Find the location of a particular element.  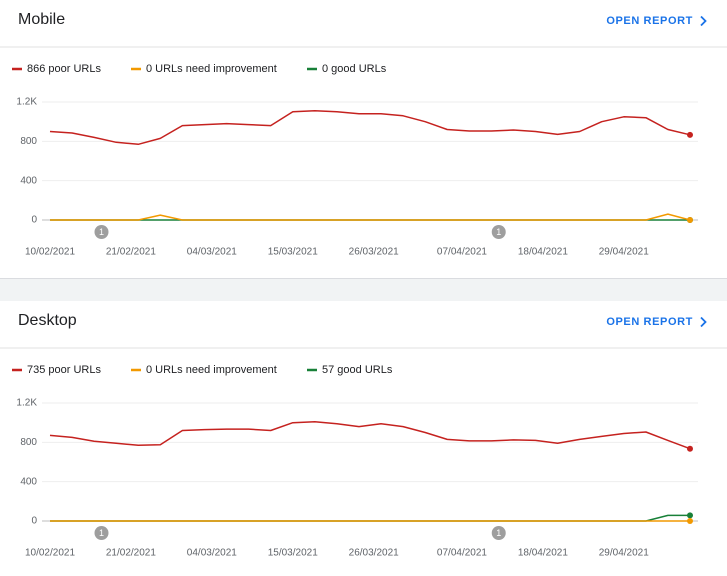

legend-label: 735 poor URLs is located at coordinates (64, 370).